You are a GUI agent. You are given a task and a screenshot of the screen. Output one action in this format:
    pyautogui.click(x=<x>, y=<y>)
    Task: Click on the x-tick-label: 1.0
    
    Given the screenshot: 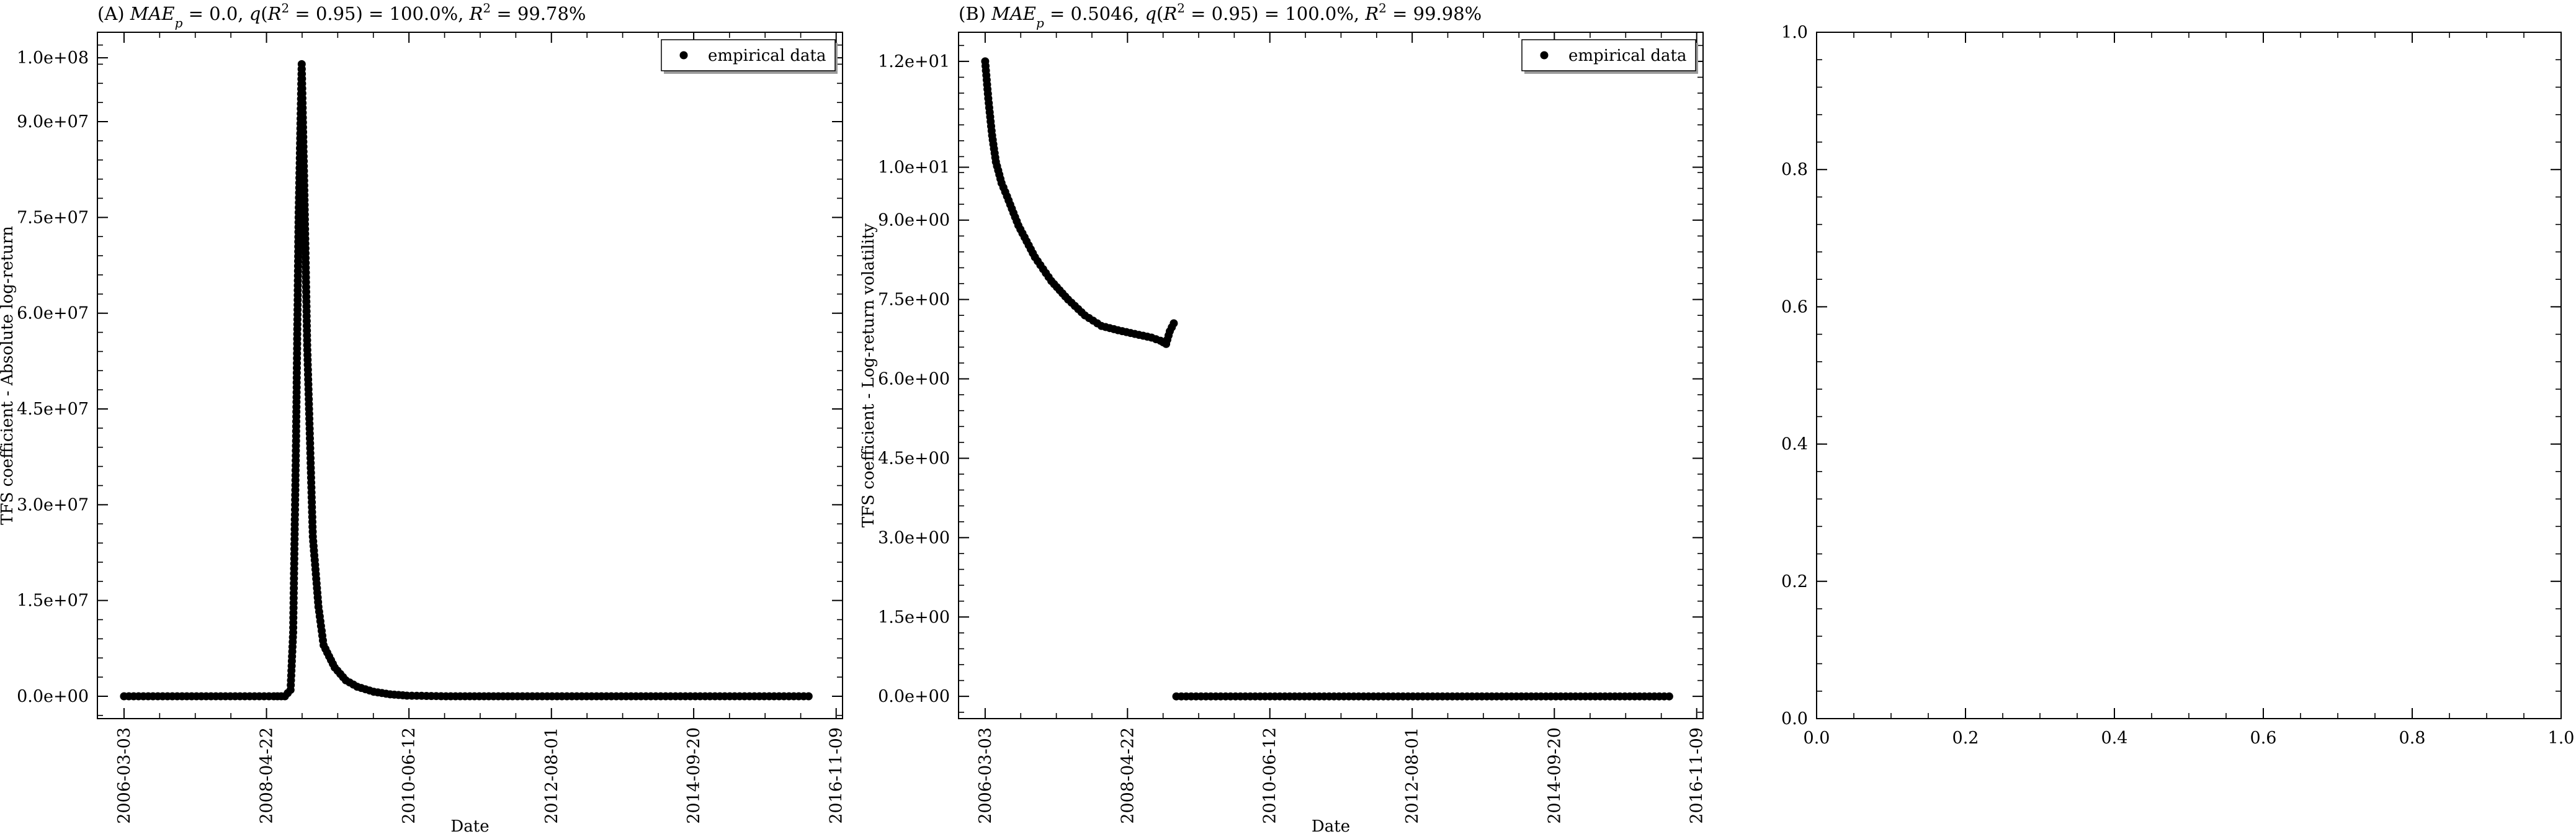 What is the action you would take?
    pyautogui.click(x=2561, y=739)
    